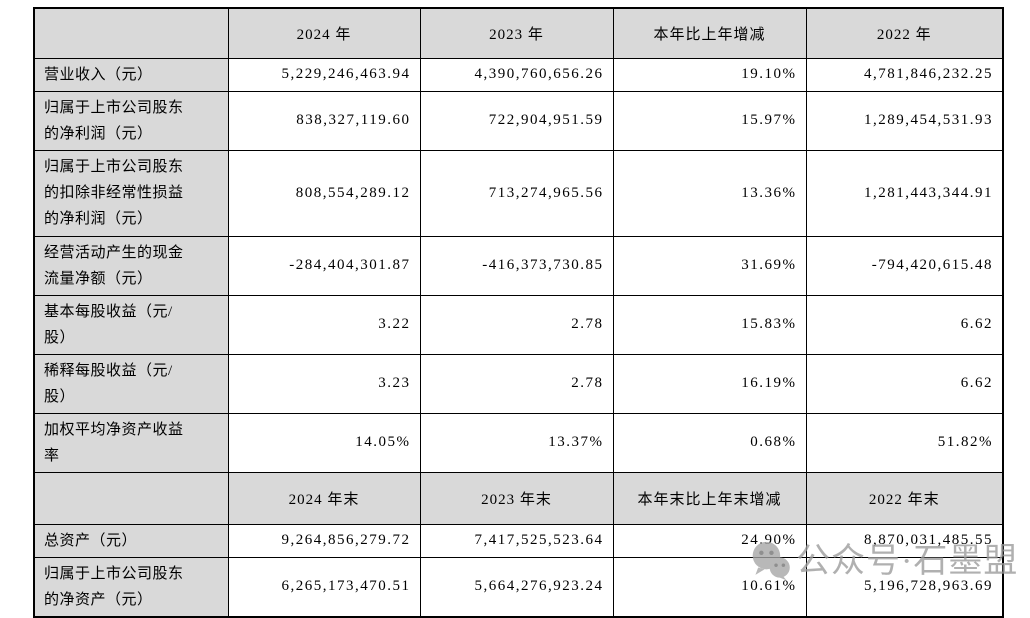 This screenshot has height=618, width=1030. I want to click on cell-2023: 5,664,276,923.24, so click(516, 586).